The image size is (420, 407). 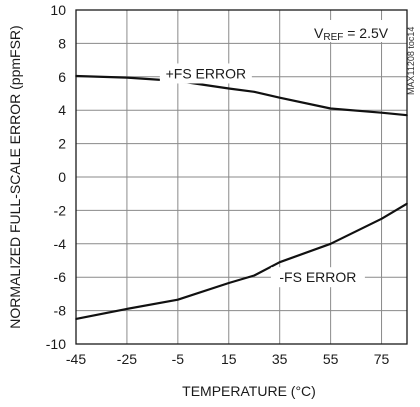 What do you see at coordinates (280, 359) in the screenshot?
I see `x-tick-label: 35` at bounding box center [280, 359].